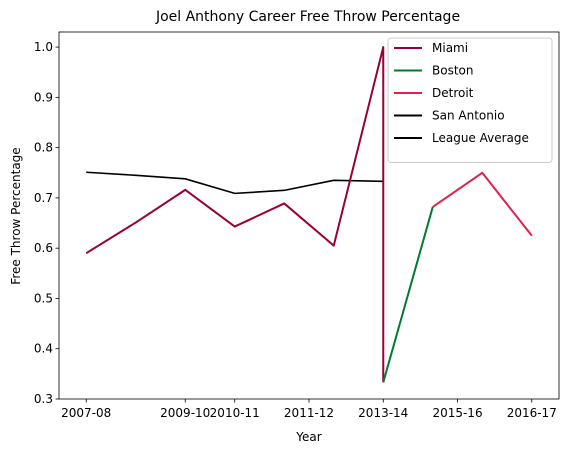  I want to click on x-tick-label: 2010-11, so click(235, 413).